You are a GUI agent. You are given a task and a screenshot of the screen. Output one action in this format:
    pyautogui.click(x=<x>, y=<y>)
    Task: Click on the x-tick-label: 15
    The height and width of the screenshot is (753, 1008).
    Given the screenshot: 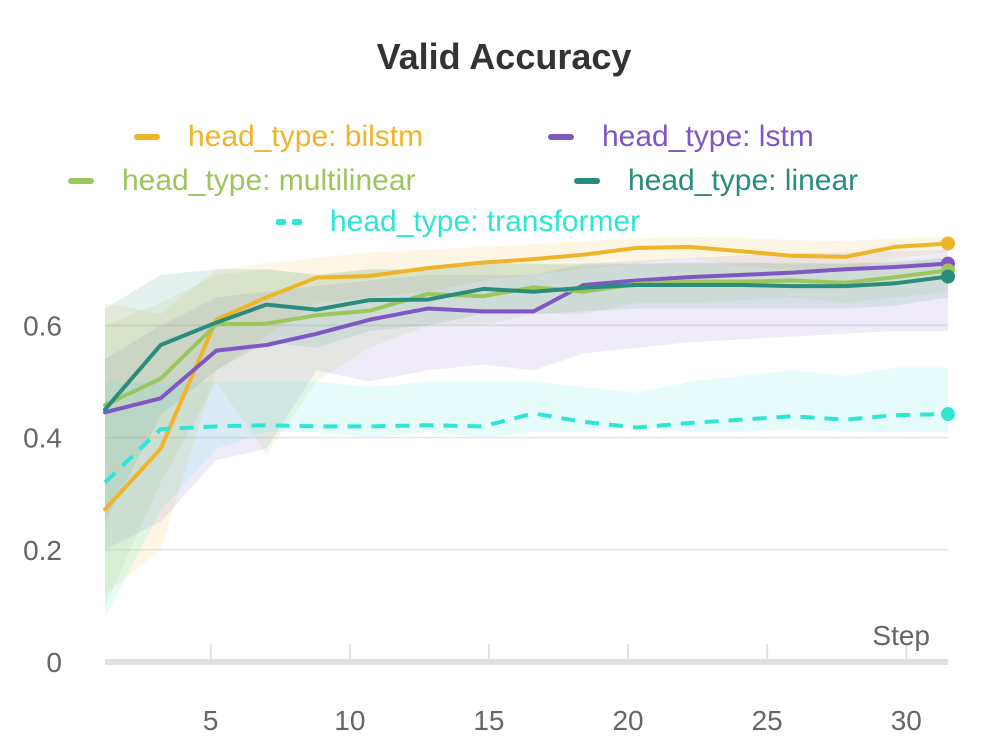 What is the action you would take?
    pyautogui.click(x=488, y=720)
    